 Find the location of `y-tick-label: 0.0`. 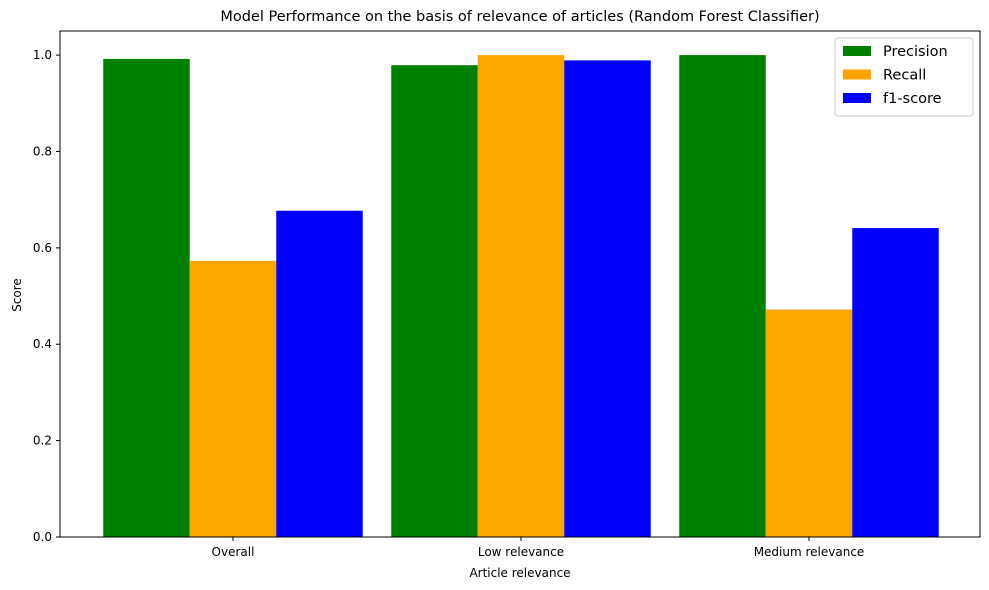

y-tick-label: 0.0 is located at coordinates (42, 537).